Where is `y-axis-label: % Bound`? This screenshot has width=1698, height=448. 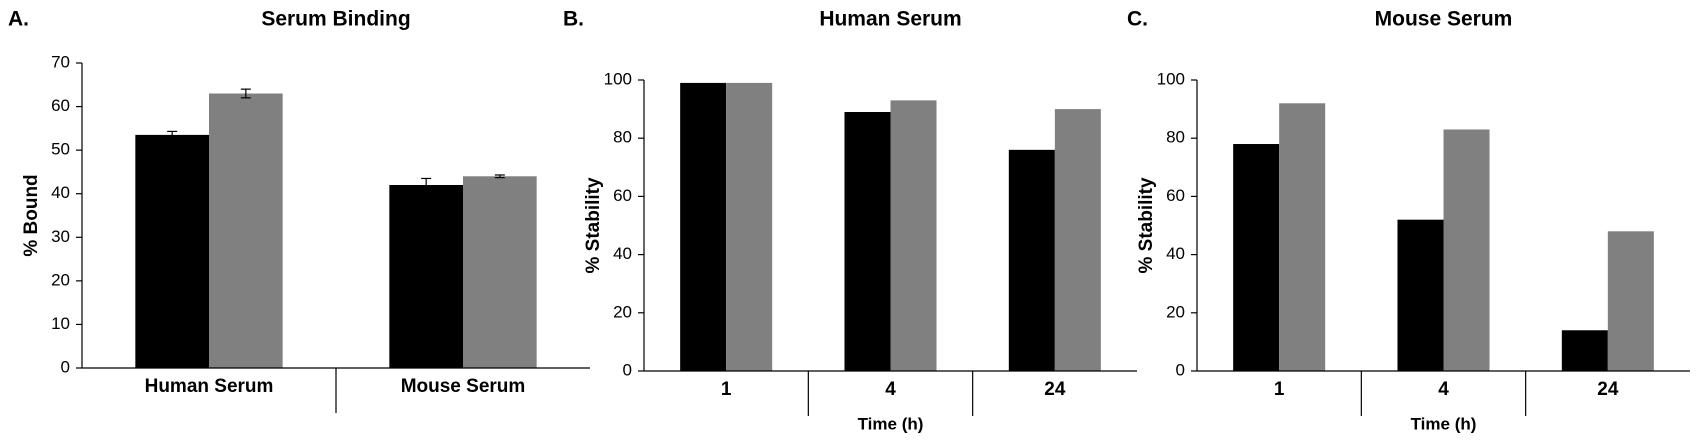 y-axis-label: % Bound is located at coordinates (31, 215).